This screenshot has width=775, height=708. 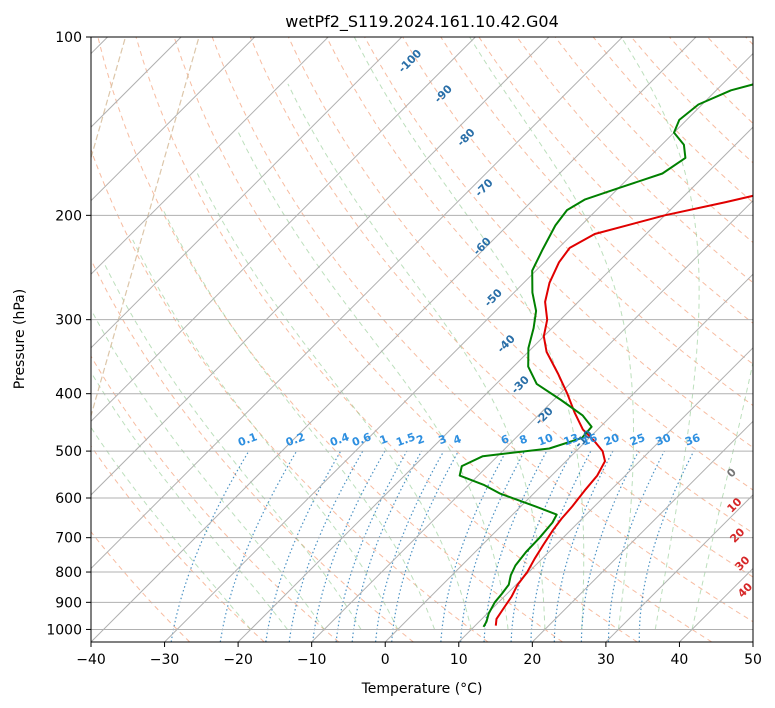 I want to click on y-tick-label: 900, so click(x=68, y=603).